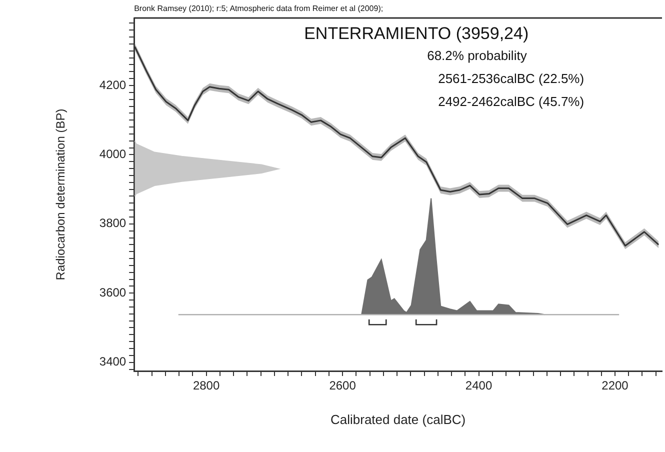  I want to click on x-tick-label: 2200, so click(615, 385).